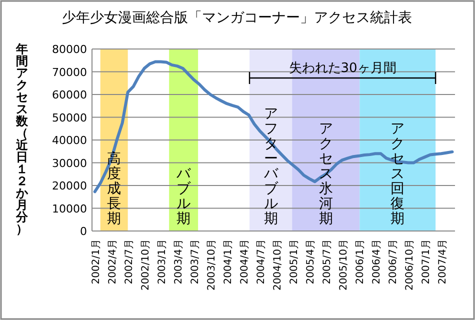  What do you see at coordinates (69, 49) in the screenshot?
I see `y-tick-label: 80000` at bounding box center [69, 49].